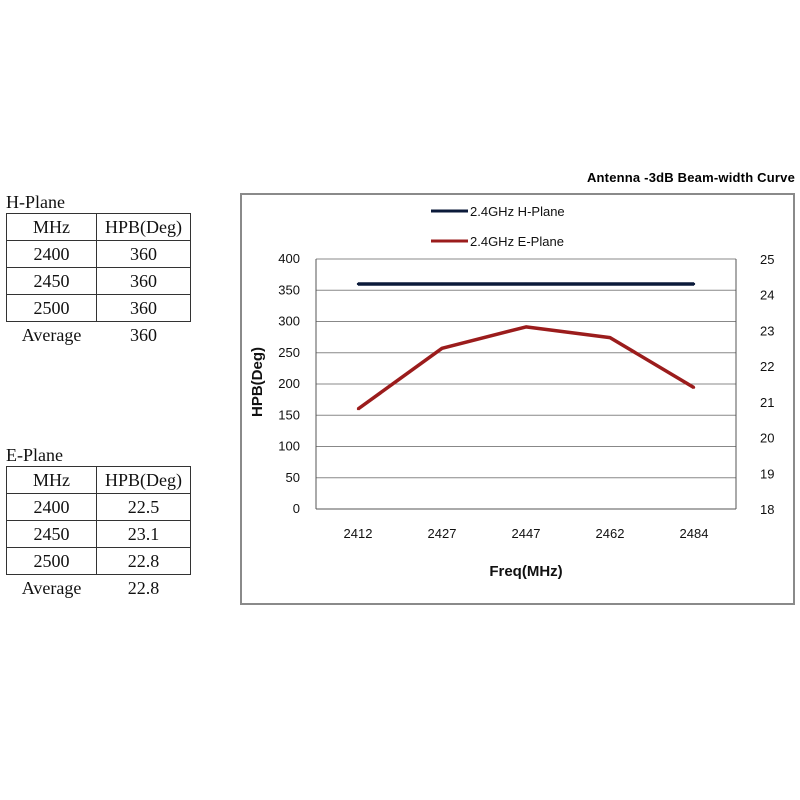 The height and width of the screenshot is (800, 800). I want to click on y-tick-label: 150, so click(289, 414).